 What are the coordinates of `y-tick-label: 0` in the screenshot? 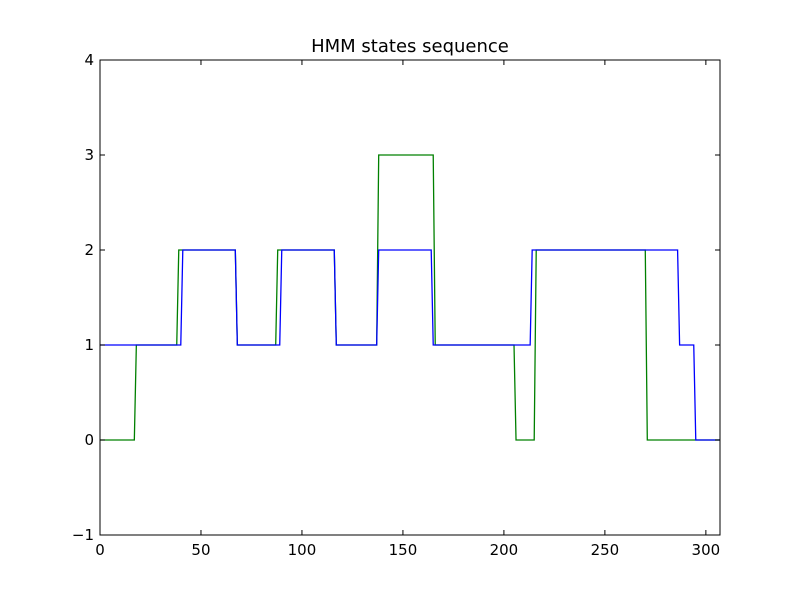 It's located at (89, 440).